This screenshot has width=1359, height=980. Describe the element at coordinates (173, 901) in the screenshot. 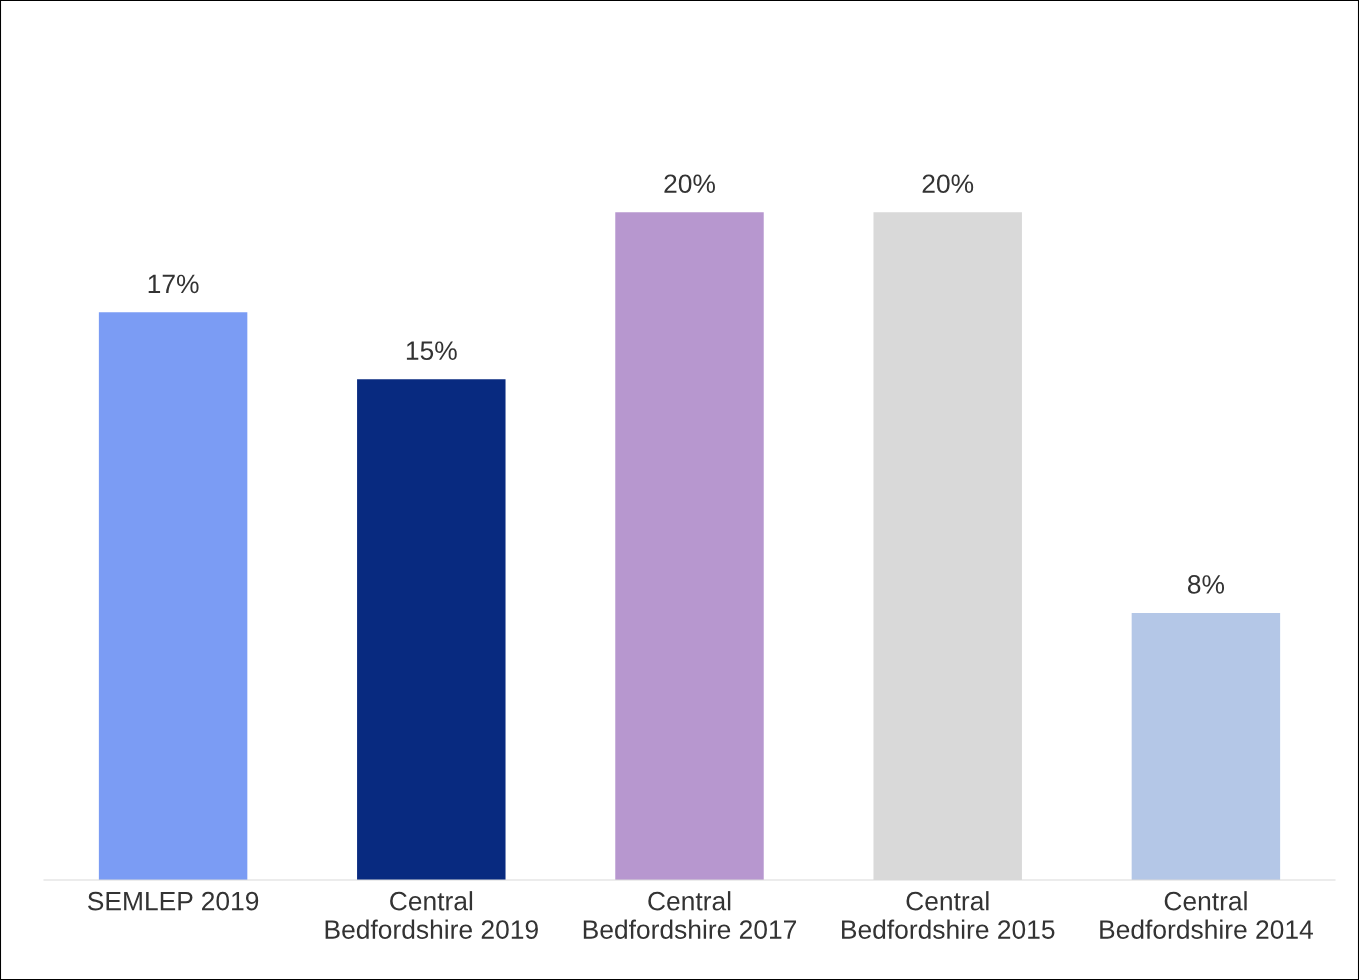

I see `x-tick-label: SEMLEP 2019` at that location.